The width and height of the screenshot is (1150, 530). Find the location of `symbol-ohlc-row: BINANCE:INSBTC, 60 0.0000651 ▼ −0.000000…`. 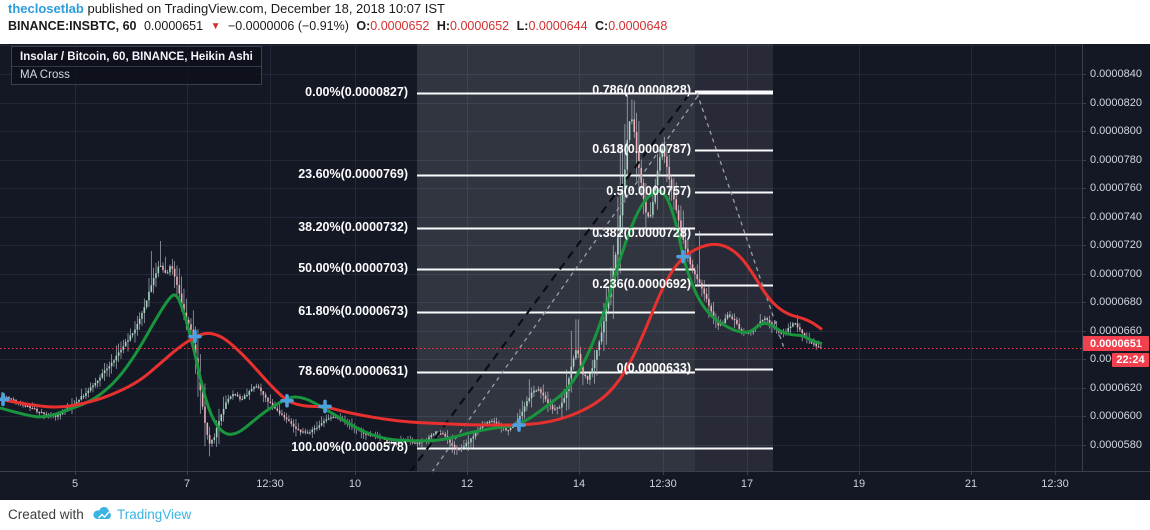

symbol-ohlc-row: BINANCE:INSBTC, 60 0.0000651 ▼ −0.000000… is located at coordinates (337, 26).